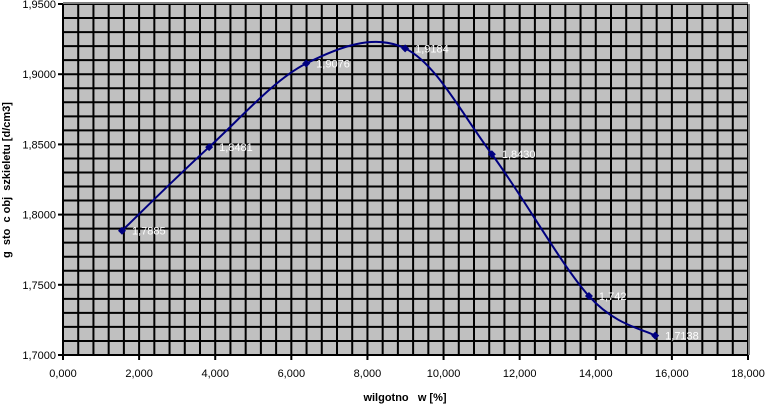 The height and width of the screenshot is (412, 767). Describe the element at coordinates (613, 297) in the screenshot. I see `data-label: 1,742` at that location.